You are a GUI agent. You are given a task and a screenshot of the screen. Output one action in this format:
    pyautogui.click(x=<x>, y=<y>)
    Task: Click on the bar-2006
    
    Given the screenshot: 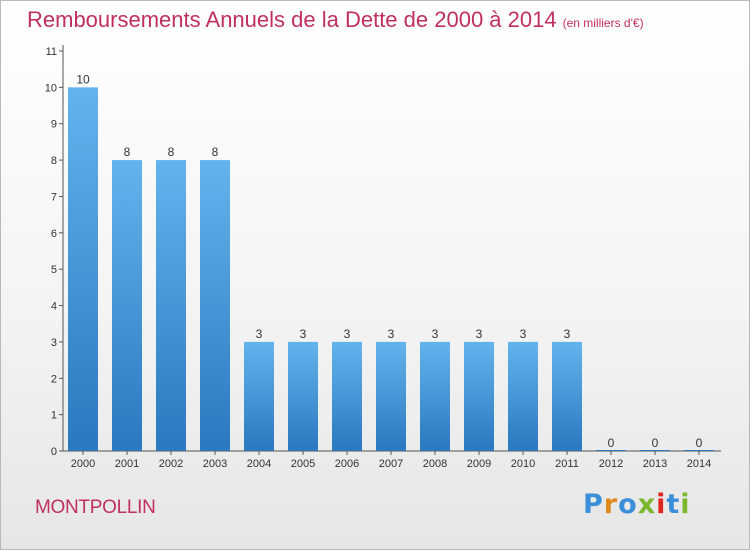 What is the action you would take?
    pyautogui.click(x=347, y=396)
    